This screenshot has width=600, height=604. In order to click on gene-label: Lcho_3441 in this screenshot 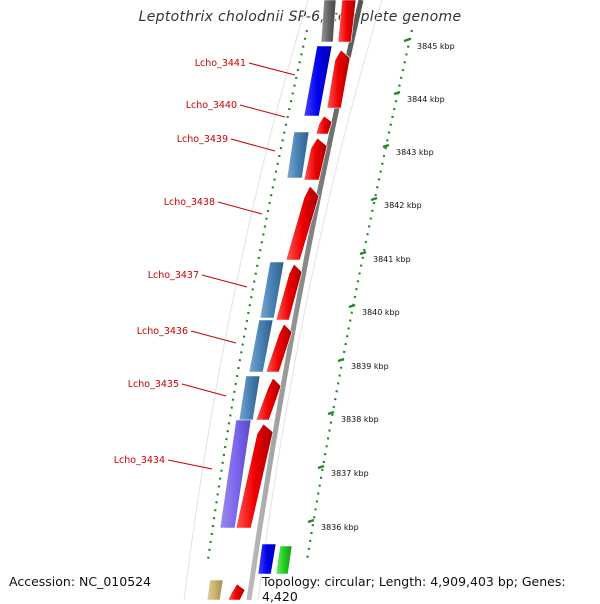, I will do `click(220, 63)`.